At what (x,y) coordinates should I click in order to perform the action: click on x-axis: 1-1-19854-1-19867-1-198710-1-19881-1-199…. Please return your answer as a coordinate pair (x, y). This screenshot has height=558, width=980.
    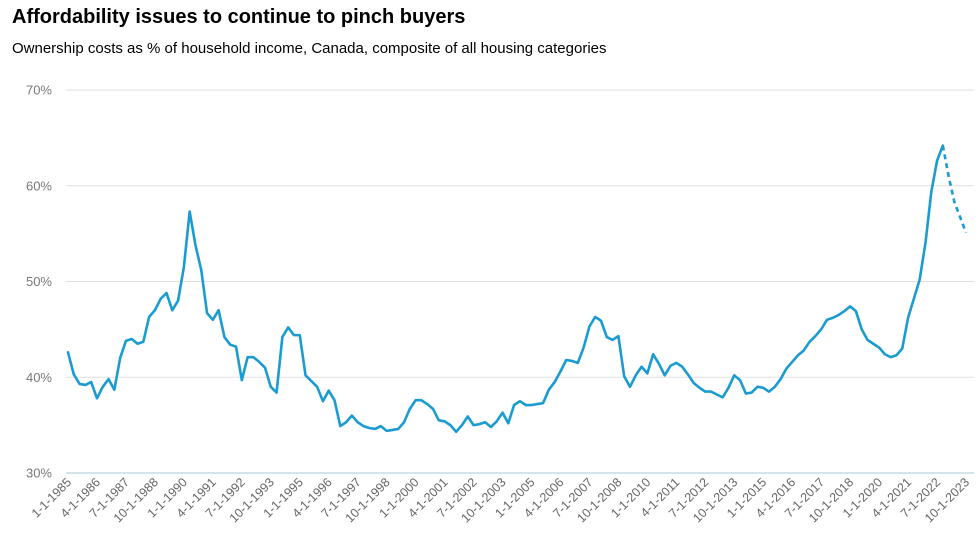
    Looking at the image, I should click on (500, 500).